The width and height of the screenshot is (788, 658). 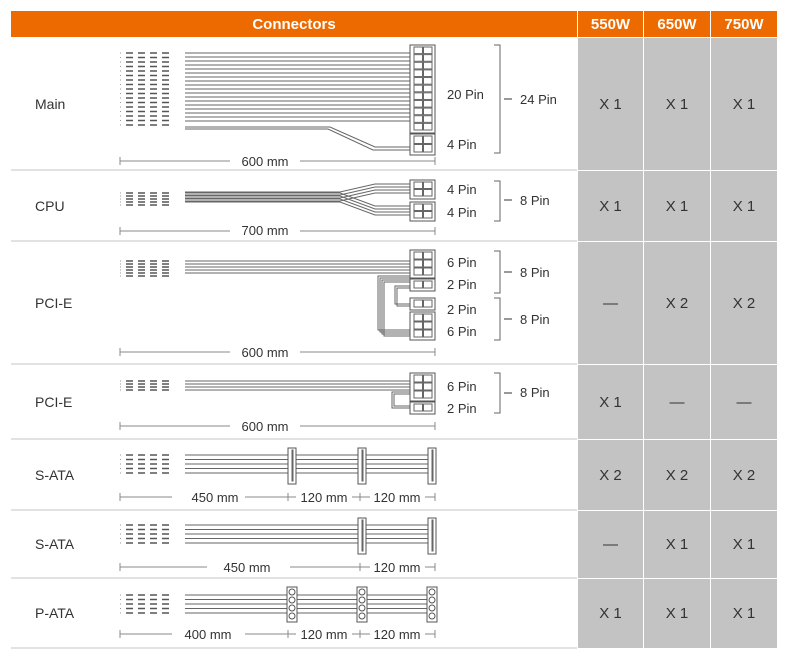 I want to click on length-label: 700 mm, so click(x=265, y=230).